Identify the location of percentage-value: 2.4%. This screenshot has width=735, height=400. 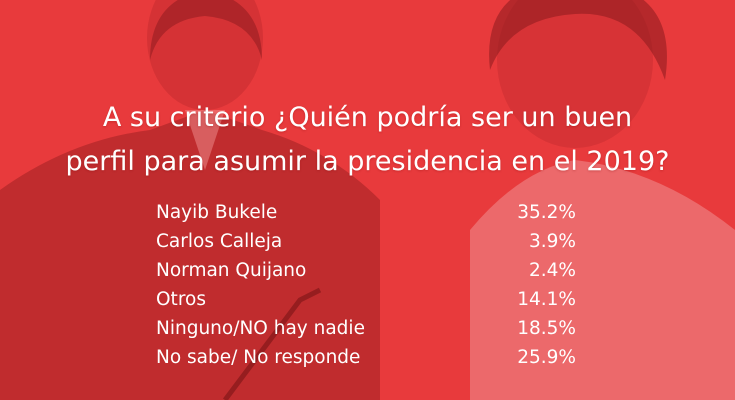
(552, 270).